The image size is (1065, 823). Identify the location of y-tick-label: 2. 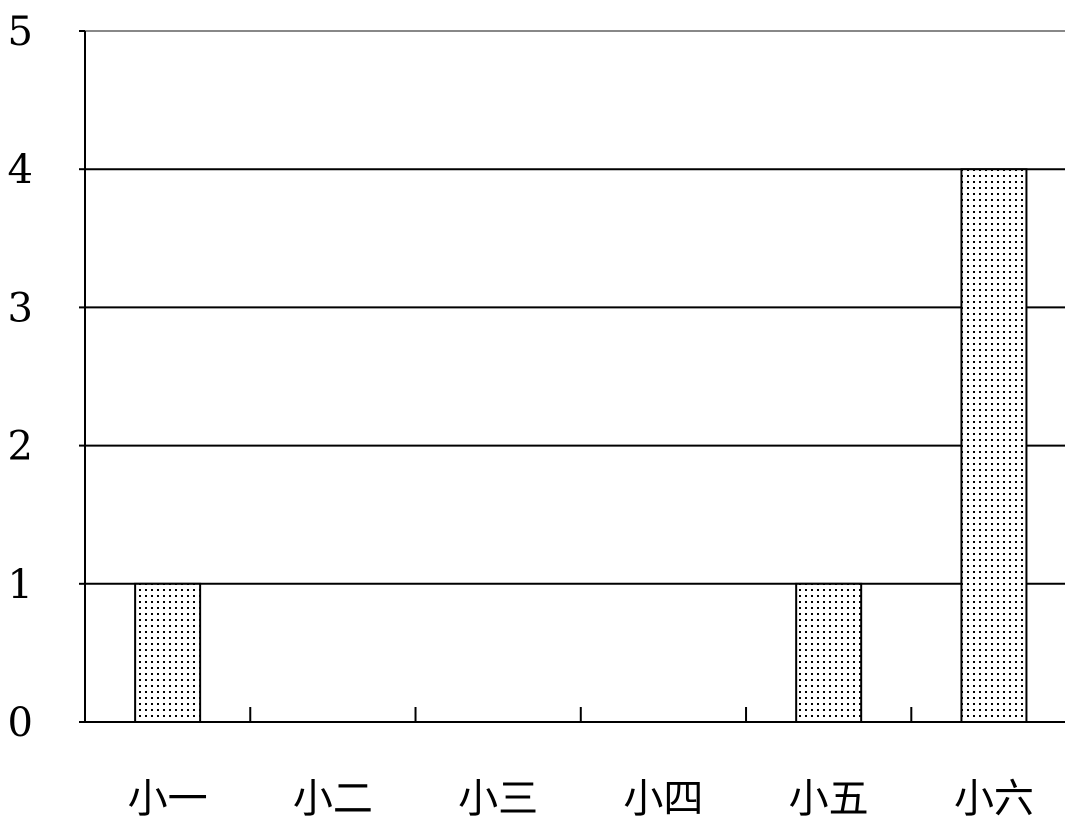
(20, 447).